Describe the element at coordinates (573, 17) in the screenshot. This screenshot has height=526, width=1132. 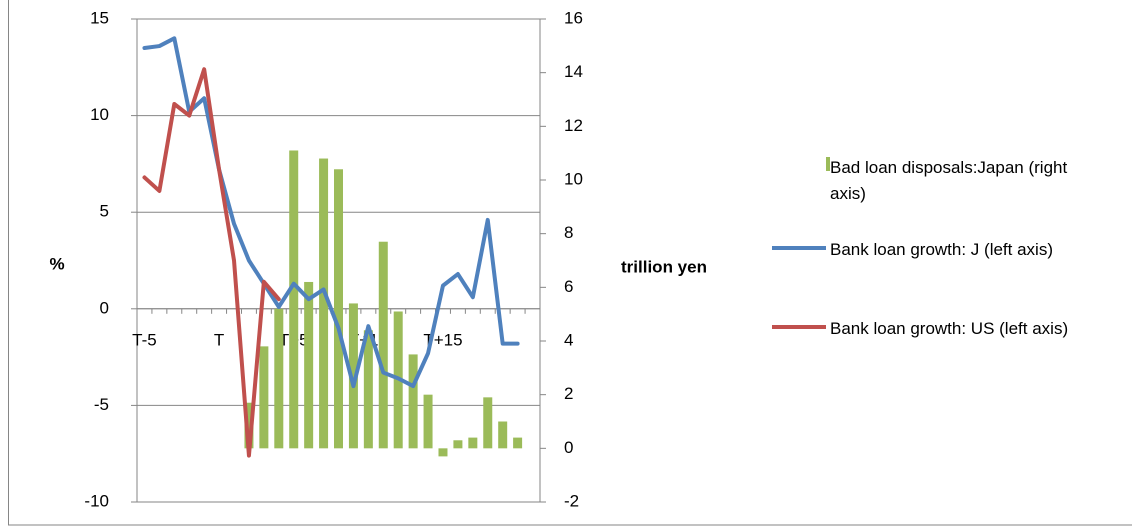
I see `y2-tick-label: 16` at that location.